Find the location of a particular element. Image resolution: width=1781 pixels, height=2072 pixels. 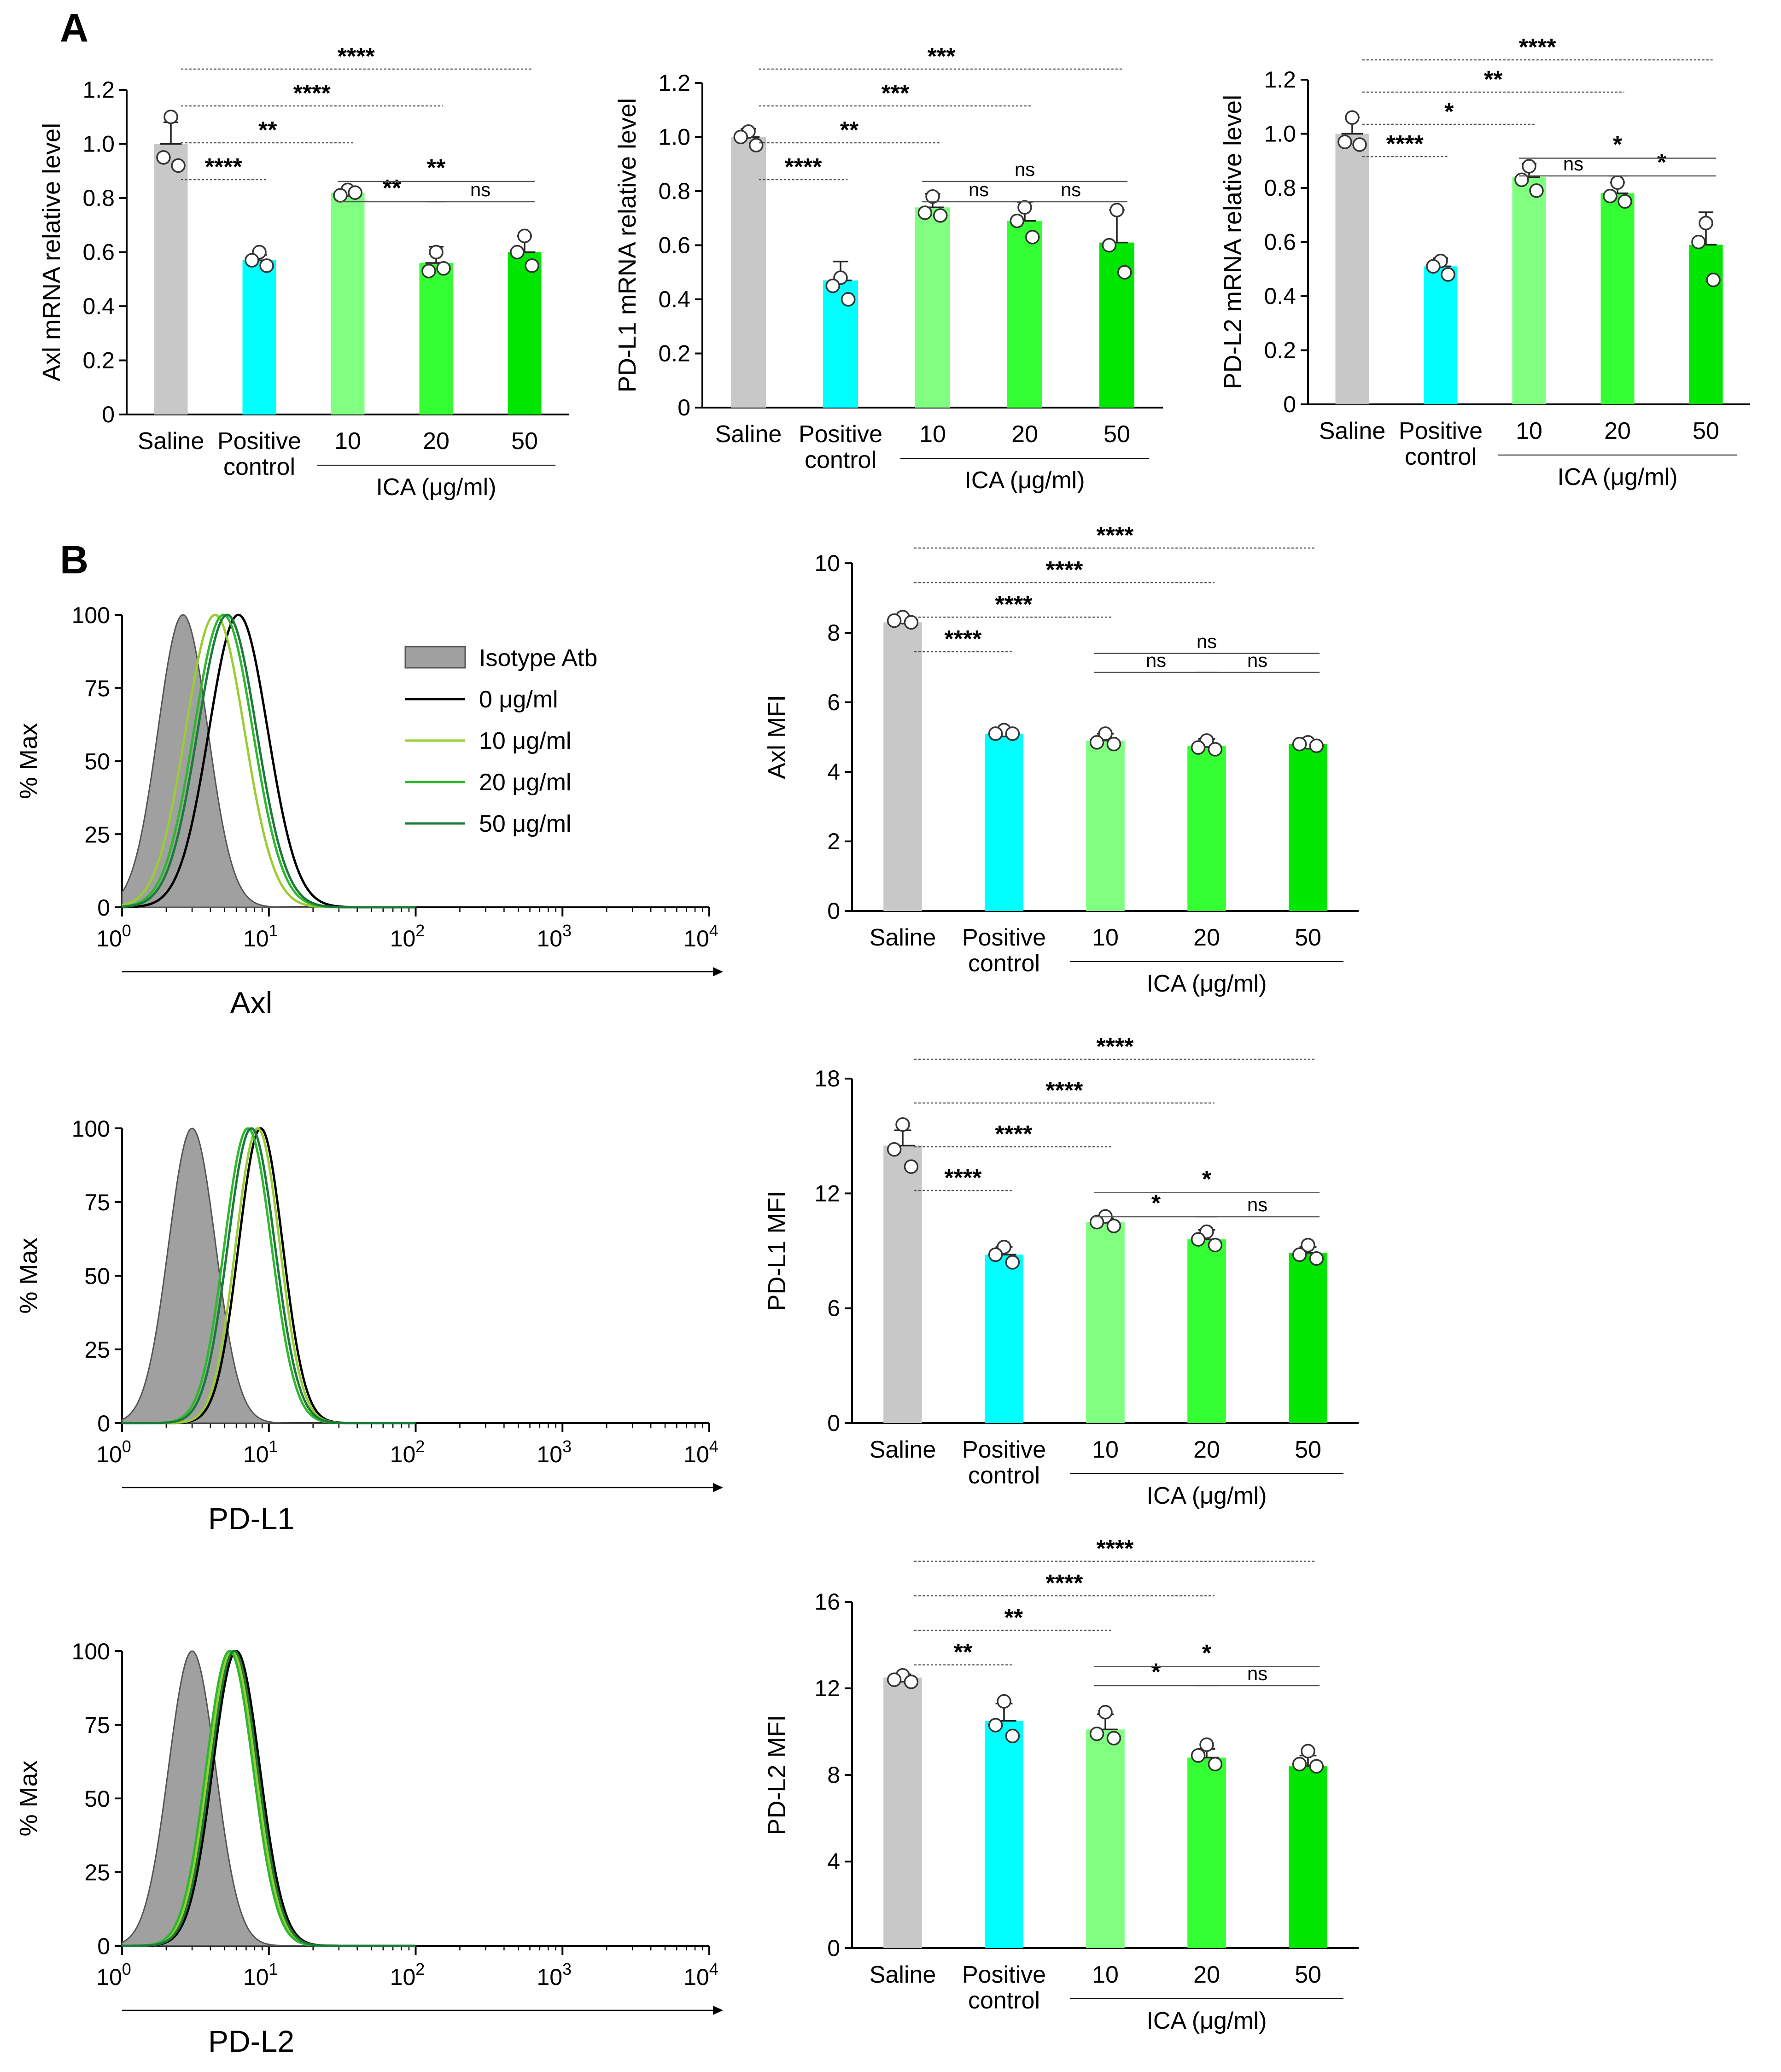

y-tick-label: 100 is located at coordinates (91, 615).